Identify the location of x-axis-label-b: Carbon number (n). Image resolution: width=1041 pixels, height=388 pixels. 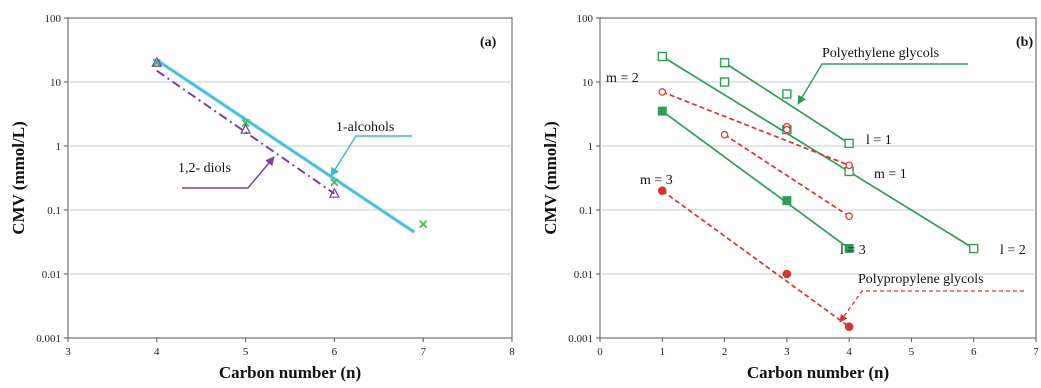
(818, 372).